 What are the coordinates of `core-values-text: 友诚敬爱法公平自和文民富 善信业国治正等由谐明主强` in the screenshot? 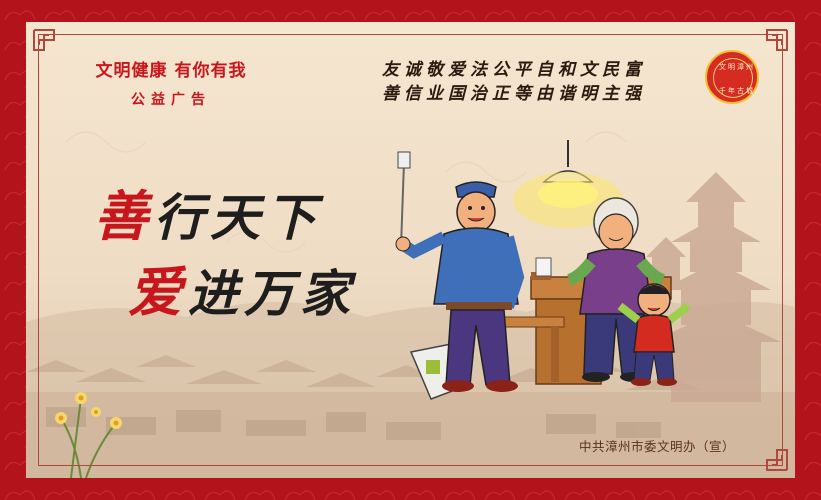 It's located at (514, 82).